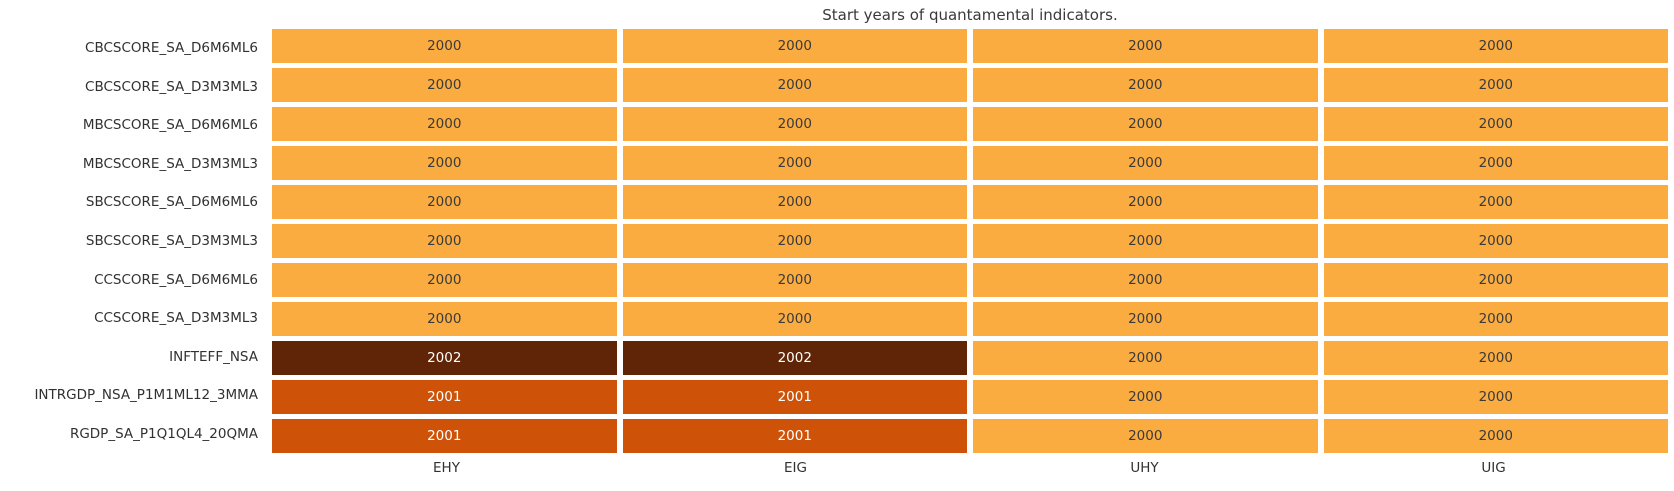  Describe the element at coordinates (171, 86) in the screenshot. I see `row-label: CBCSCORE_SA_D3M3ML3` at that location.